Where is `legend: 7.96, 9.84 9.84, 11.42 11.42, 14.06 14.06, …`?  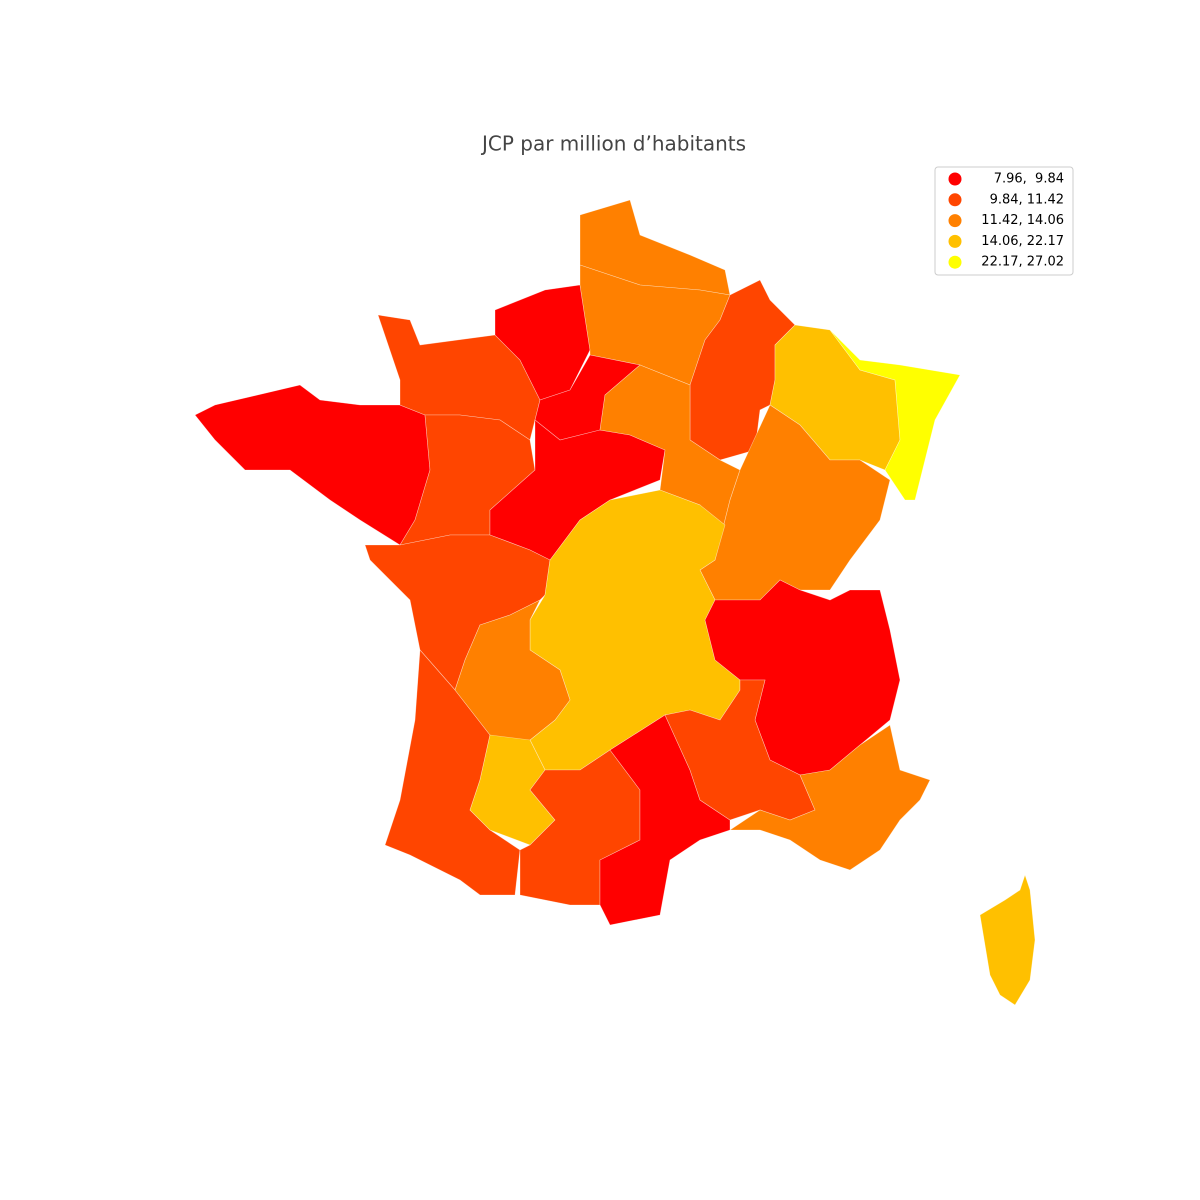 legend: 7.96, 9.84 9.84, 11.42 11.42, 14.06 14.06, … is located at coordinates (1006, 221).